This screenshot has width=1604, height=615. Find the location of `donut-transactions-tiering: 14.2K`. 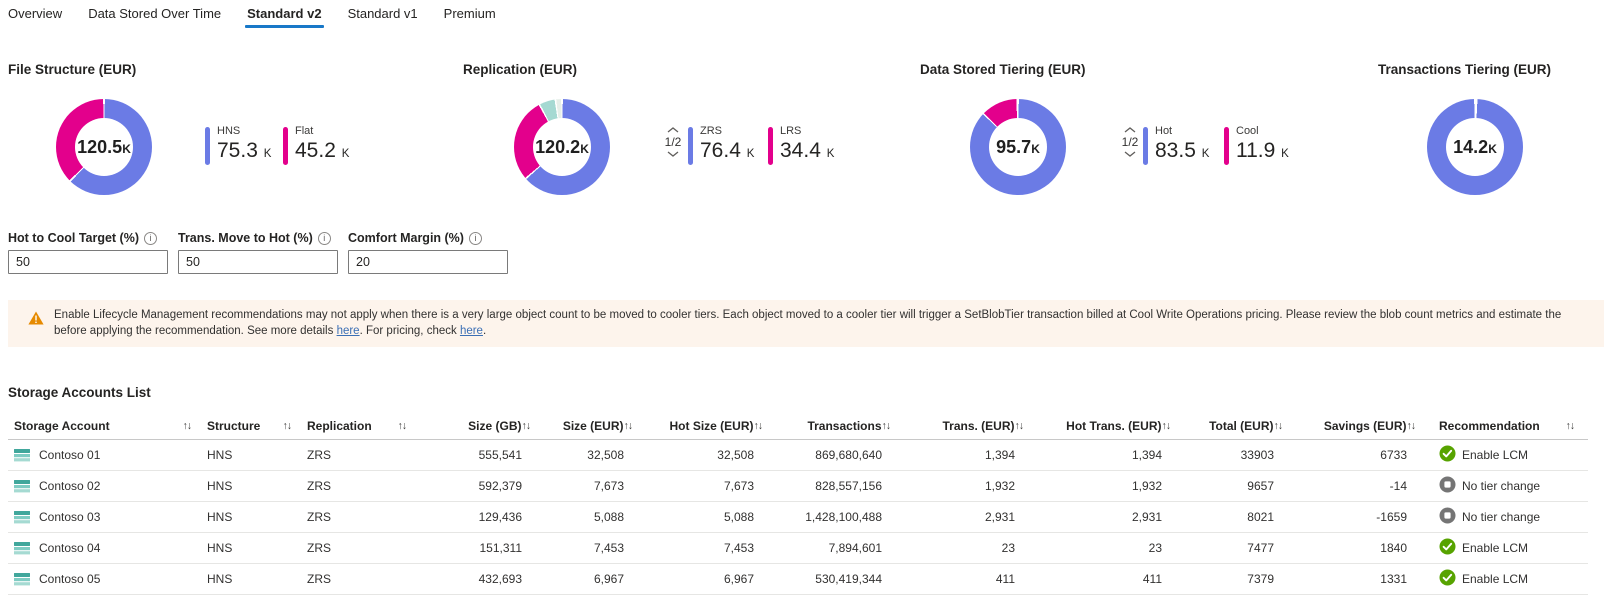

donut-transactions-tiering: 14.2K is located at coordinates (1475, 147).